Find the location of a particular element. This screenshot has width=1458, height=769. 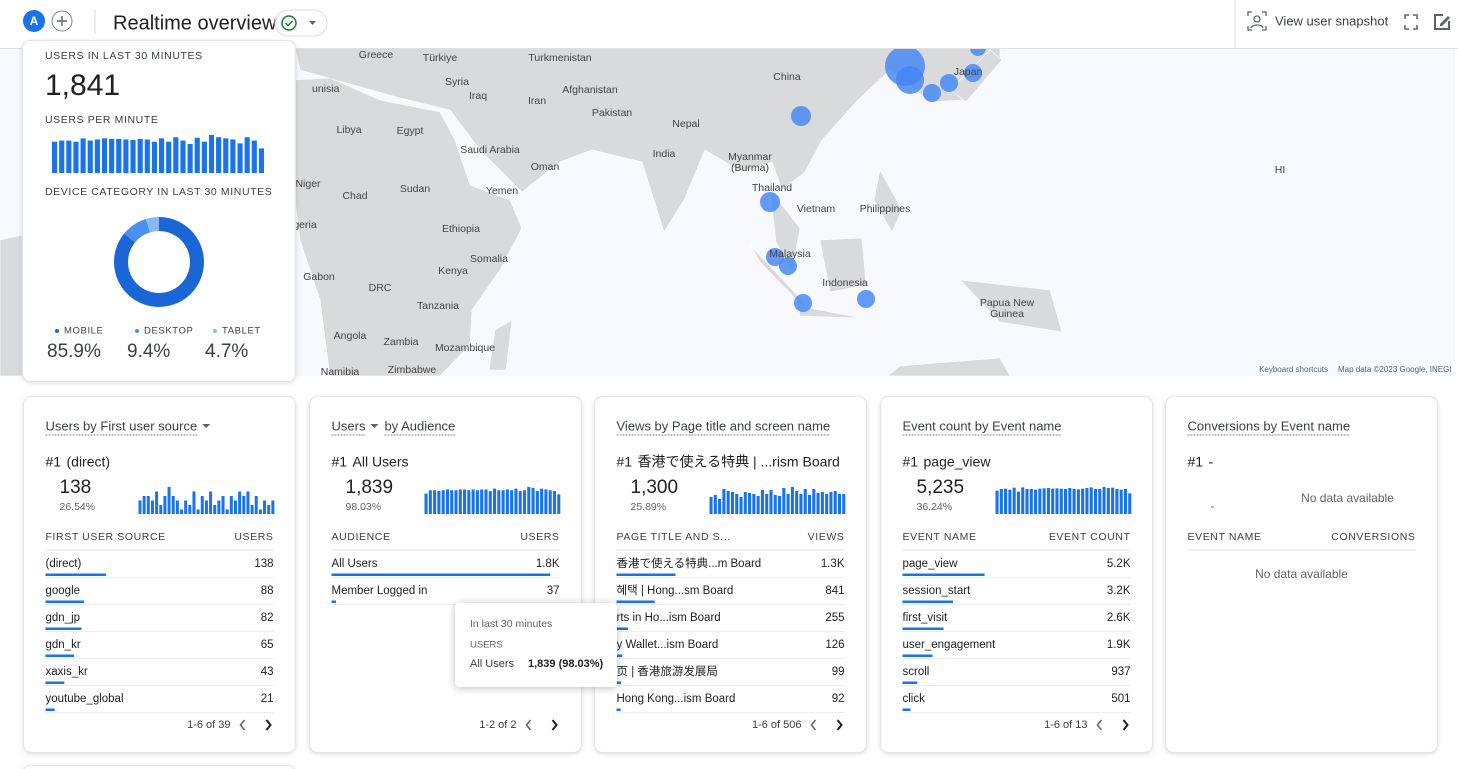

row-name: click is located at coordinates (914, 699).